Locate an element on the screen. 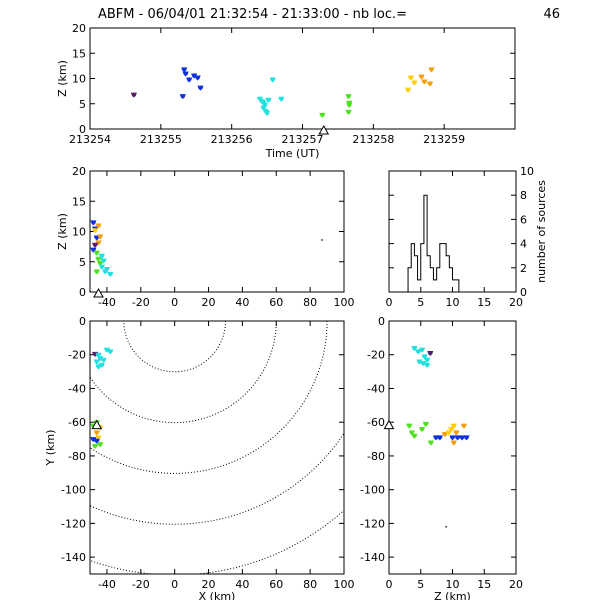 The image size is (600, 605). x_height-ytick-label: 5 is located at coordinates (82, 262).